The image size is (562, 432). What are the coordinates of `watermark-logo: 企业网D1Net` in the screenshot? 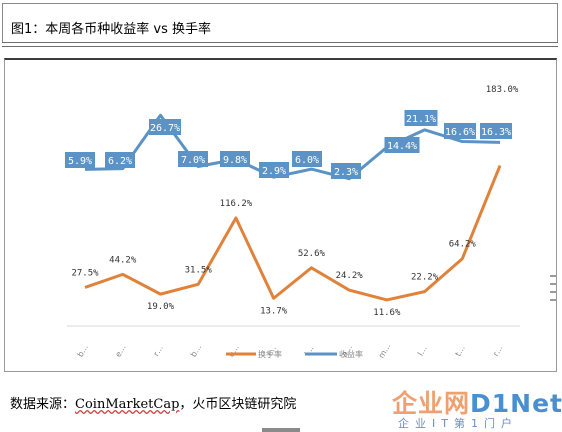 It's located at (477, 402).